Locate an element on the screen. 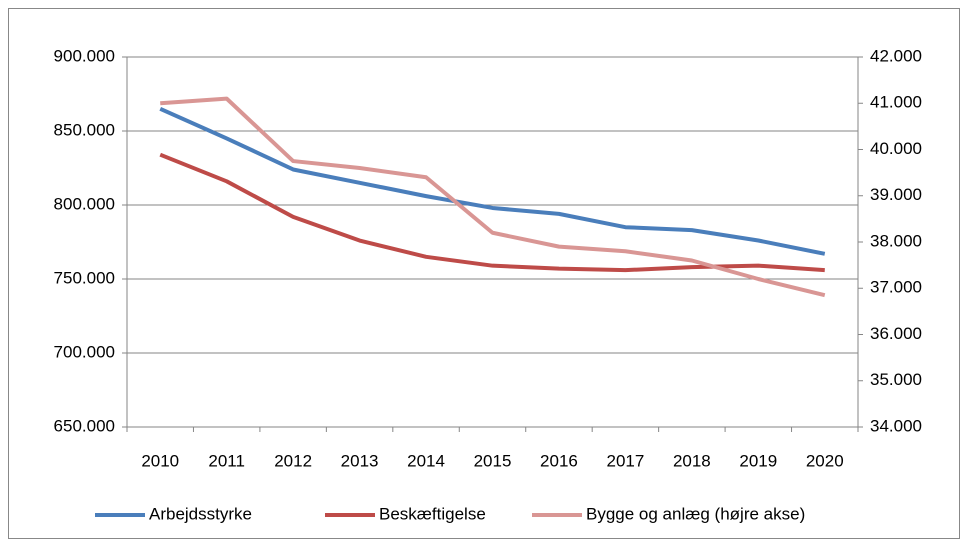 The height and width of the screenshot is (545, 969). y2-tick-label: 35.000 is located at coordinates (896, 379).